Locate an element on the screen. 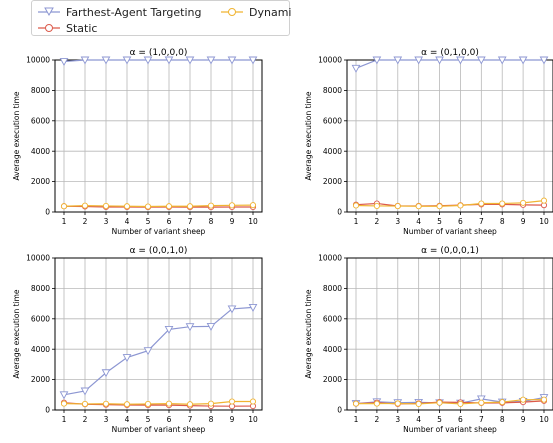 Image resolution: width=553 pixels, height=443 pixels. legend-label-farthest: Farthest-Agent Targeting is located at coordinates (134, 12).